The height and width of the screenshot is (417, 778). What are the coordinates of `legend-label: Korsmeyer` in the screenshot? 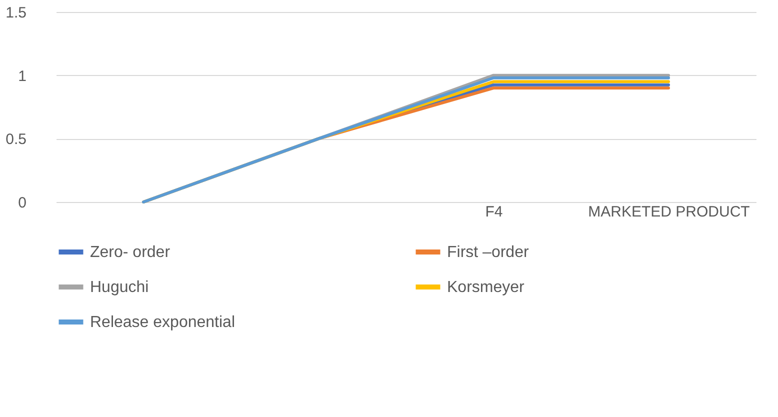 It's located at (486, 287).